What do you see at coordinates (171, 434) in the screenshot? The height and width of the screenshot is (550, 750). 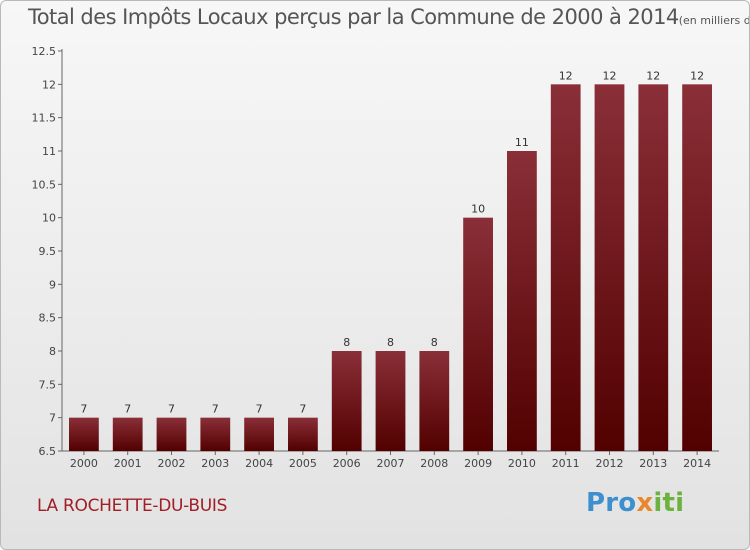 I see `bar-2002` at bounding box center [171, 434].